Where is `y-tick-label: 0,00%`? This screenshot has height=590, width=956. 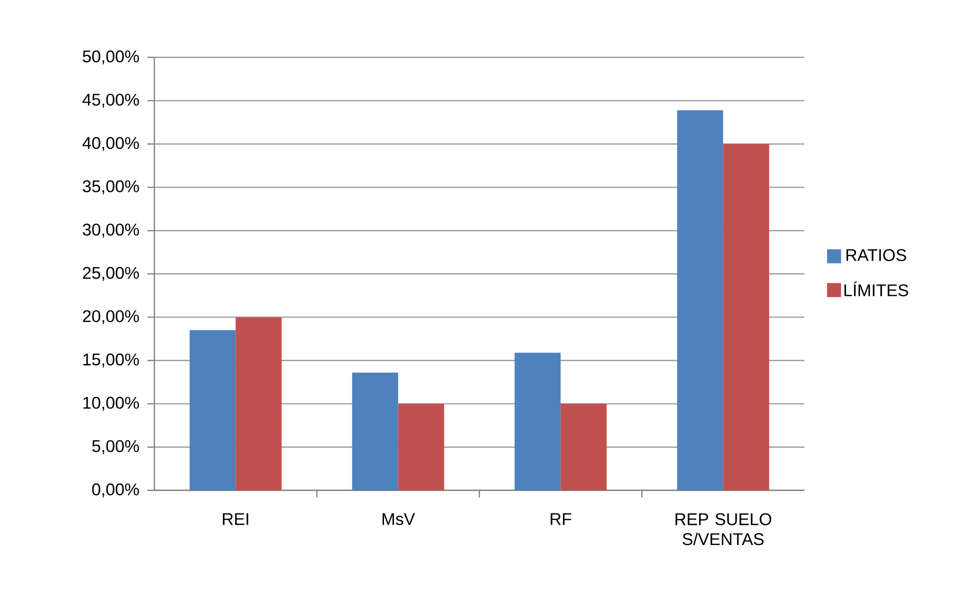
y-tick-label: 0,00% is located at coordinates (115, 490).